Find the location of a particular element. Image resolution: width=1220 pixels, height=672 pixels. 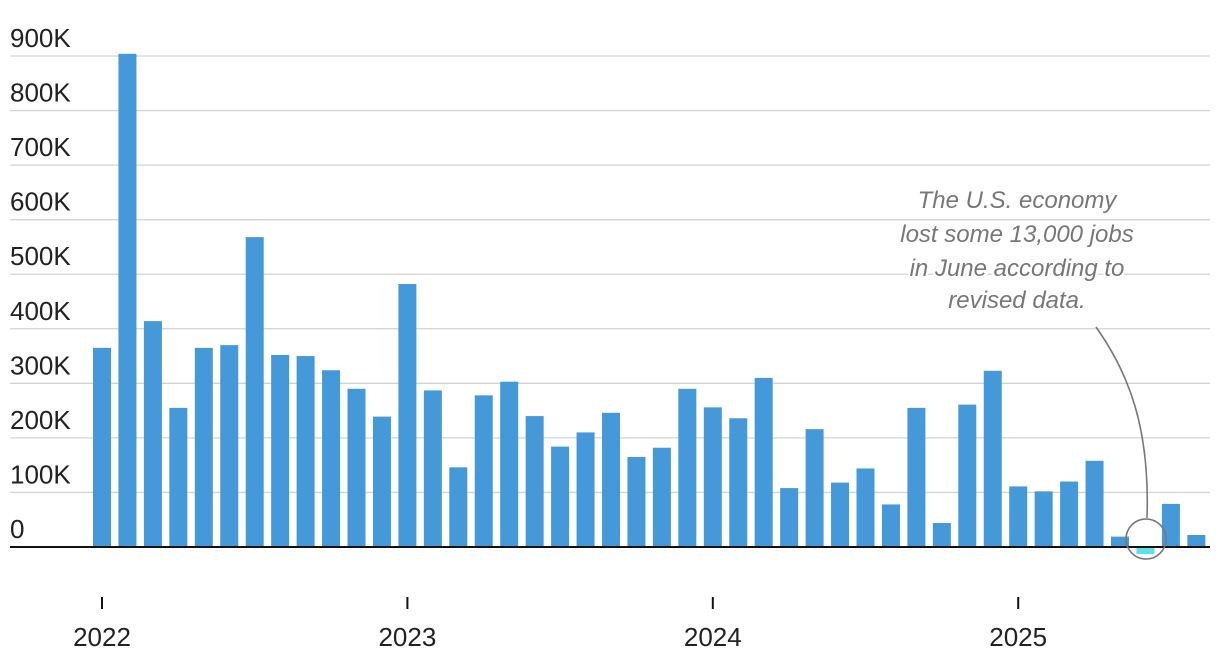

x-tick-label: 2025 is located at coordinates (1018, 637).